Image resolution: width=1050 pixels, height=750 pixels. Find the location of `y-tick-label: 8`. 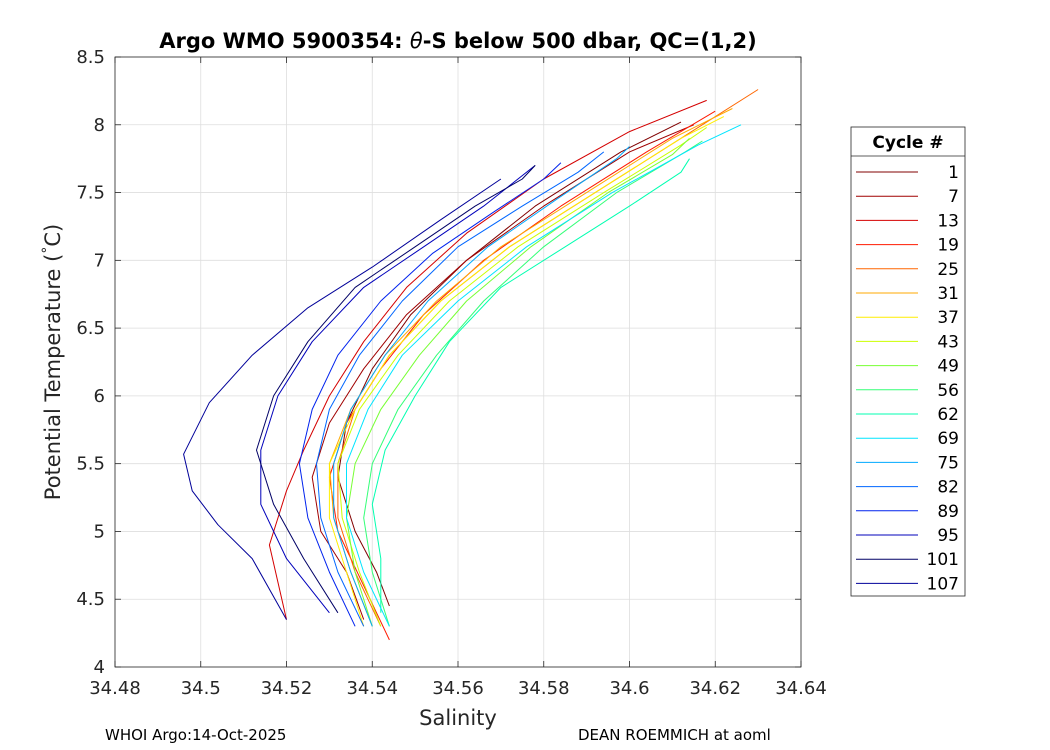

y-tick-label: 8 is located at coordinates (99, 125).